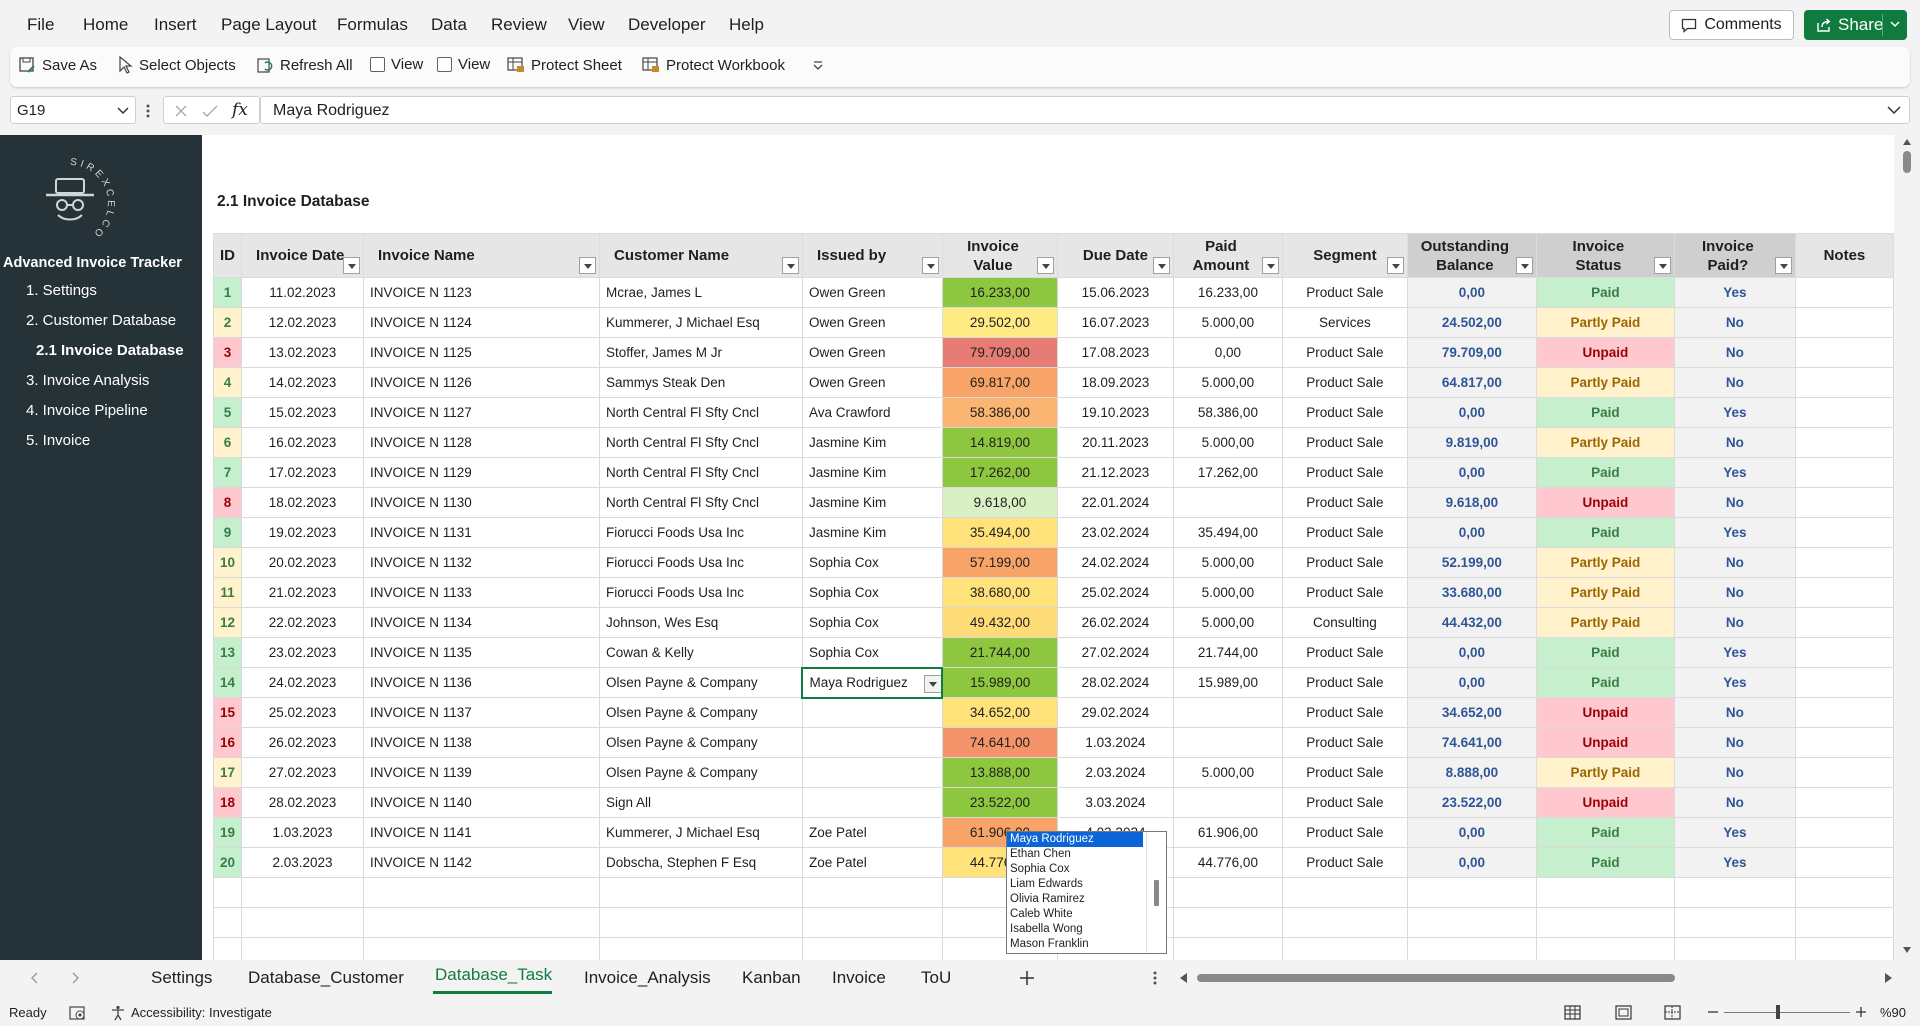 This screenshot has height=1026, width=1920. What do you see at coordinates (1115, 772) in the screenshot?
I see `cell-due-date: 2.03.2024` at bounding box center [1115, 772].